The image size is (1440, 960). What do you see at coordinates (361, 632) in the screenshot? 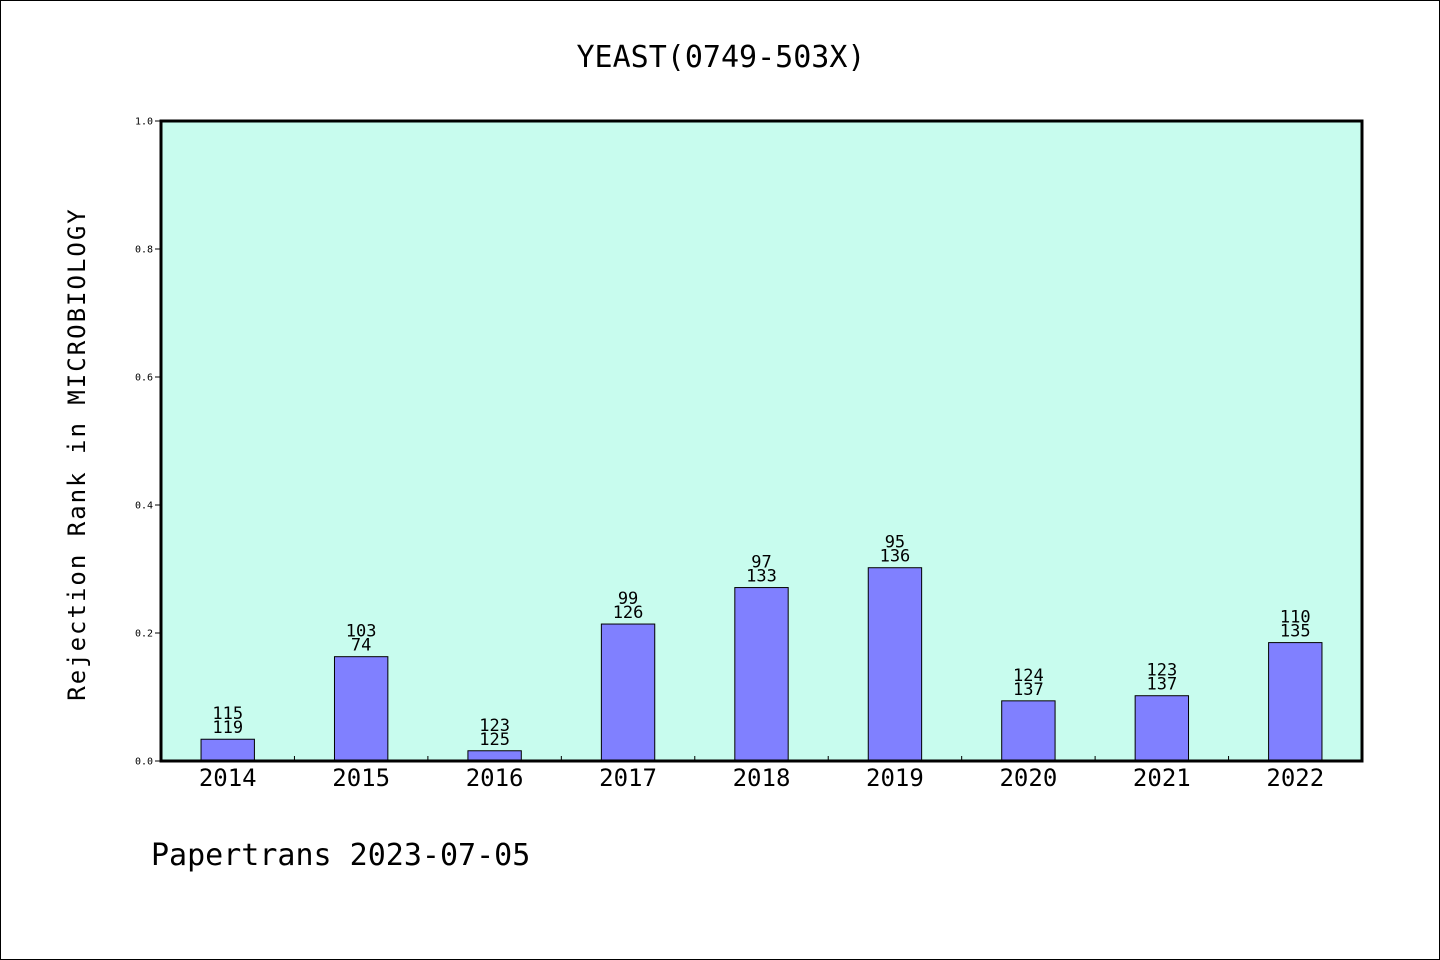
I see `bar-label-2015-1: 103` at bounding box center [361, 632].